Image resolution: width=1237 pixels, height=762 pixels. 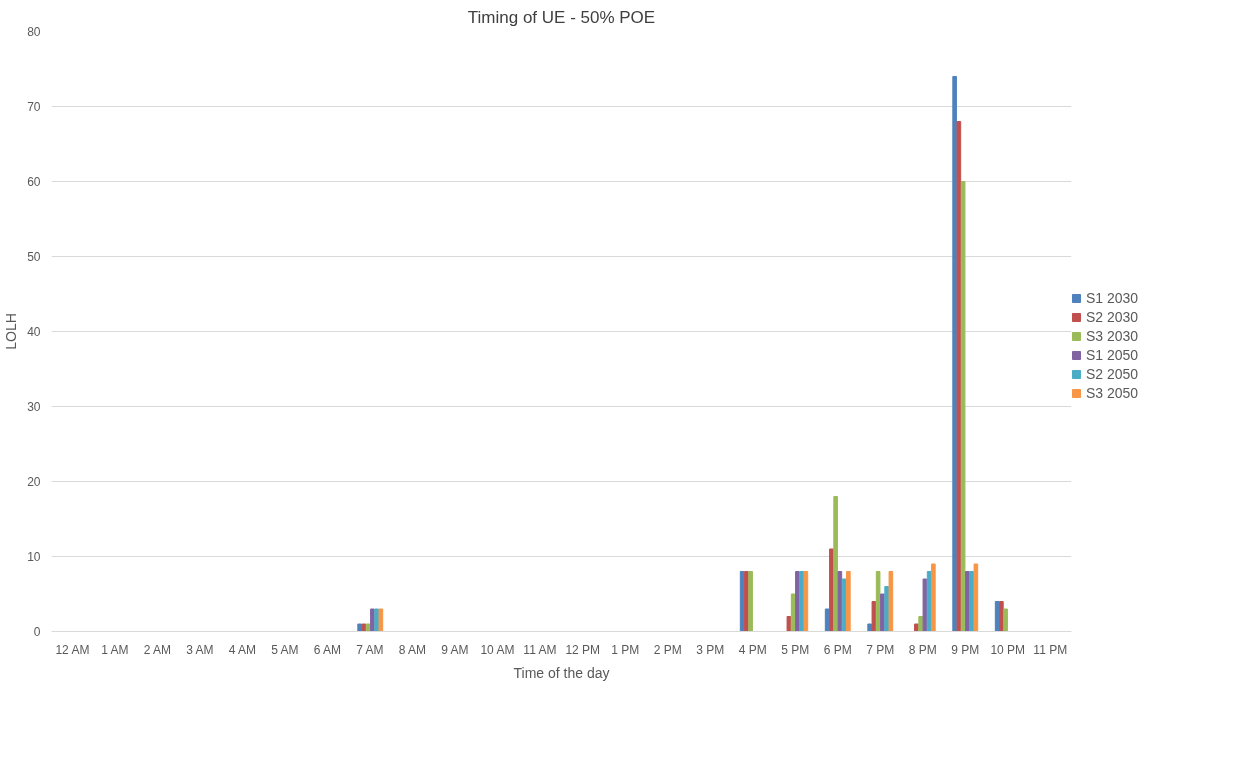 What do you see at coordinates (455, 649) in the screenshot?
I see `x-tick-label: 9 AM` at bounding box center [455, 649].